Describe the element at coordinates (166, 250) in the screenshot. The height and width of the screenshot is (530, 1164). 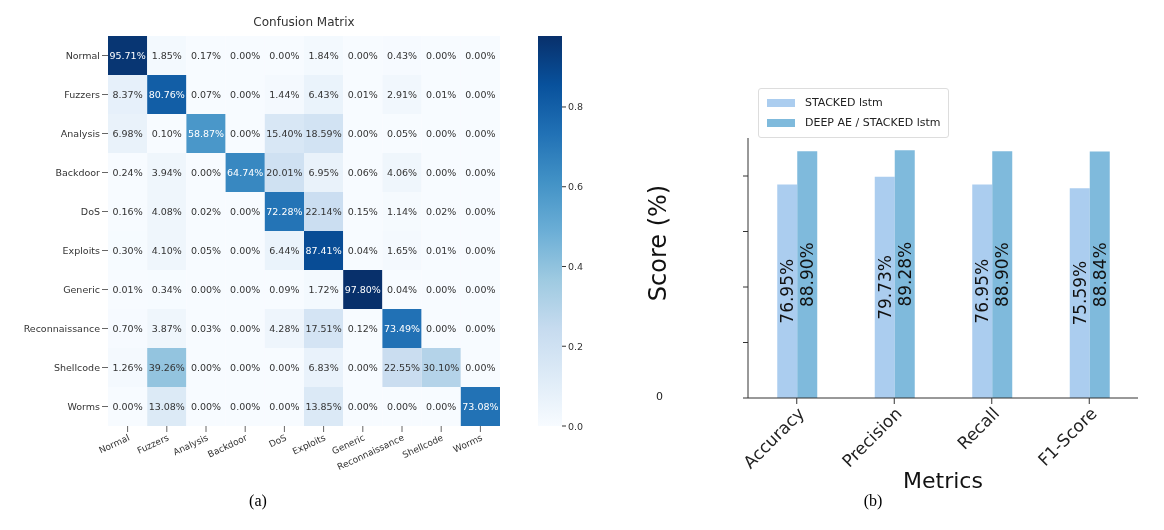
I see `data-label: 4.10%` at that location.